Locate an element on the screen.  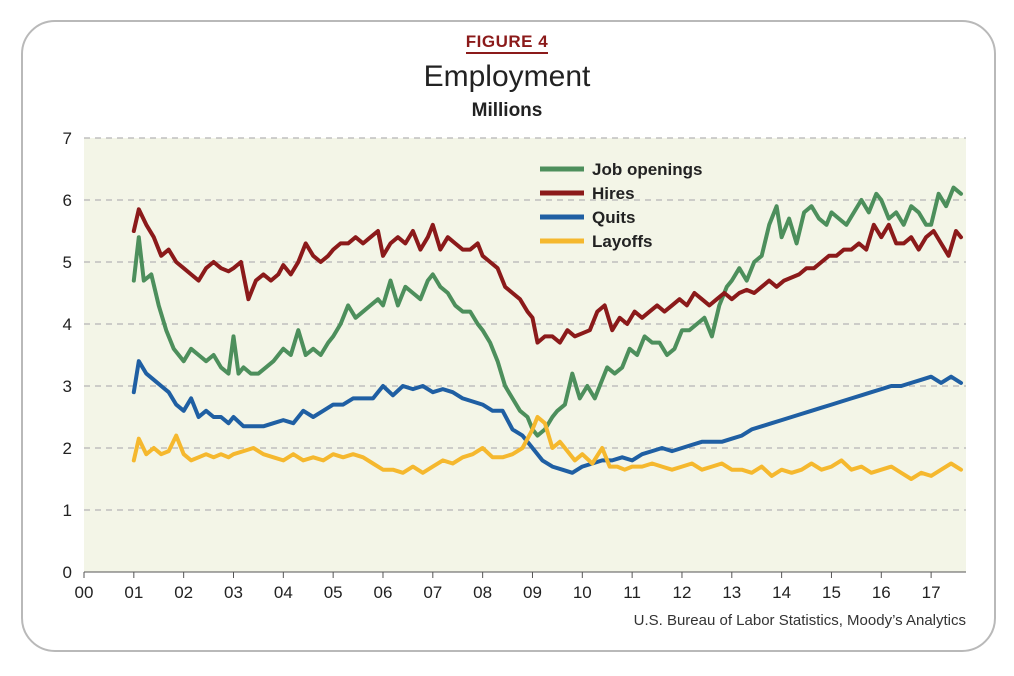
y-tick-label: 2 is located at coordinates (67, 448).